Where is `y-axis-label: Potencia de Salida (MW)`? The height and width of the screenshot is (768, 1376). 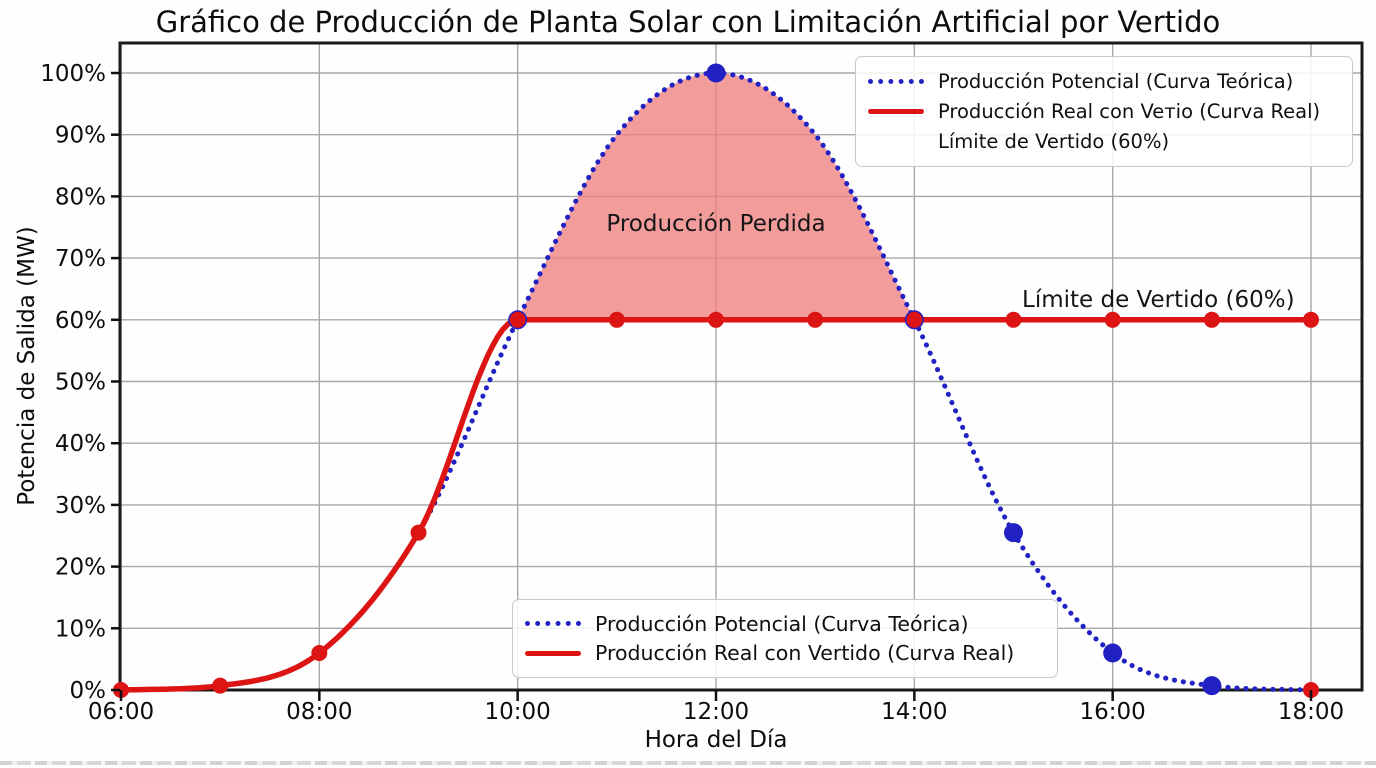 y-axis-label: Potencia de Salida (MW) is located at coordinates (27, 366).